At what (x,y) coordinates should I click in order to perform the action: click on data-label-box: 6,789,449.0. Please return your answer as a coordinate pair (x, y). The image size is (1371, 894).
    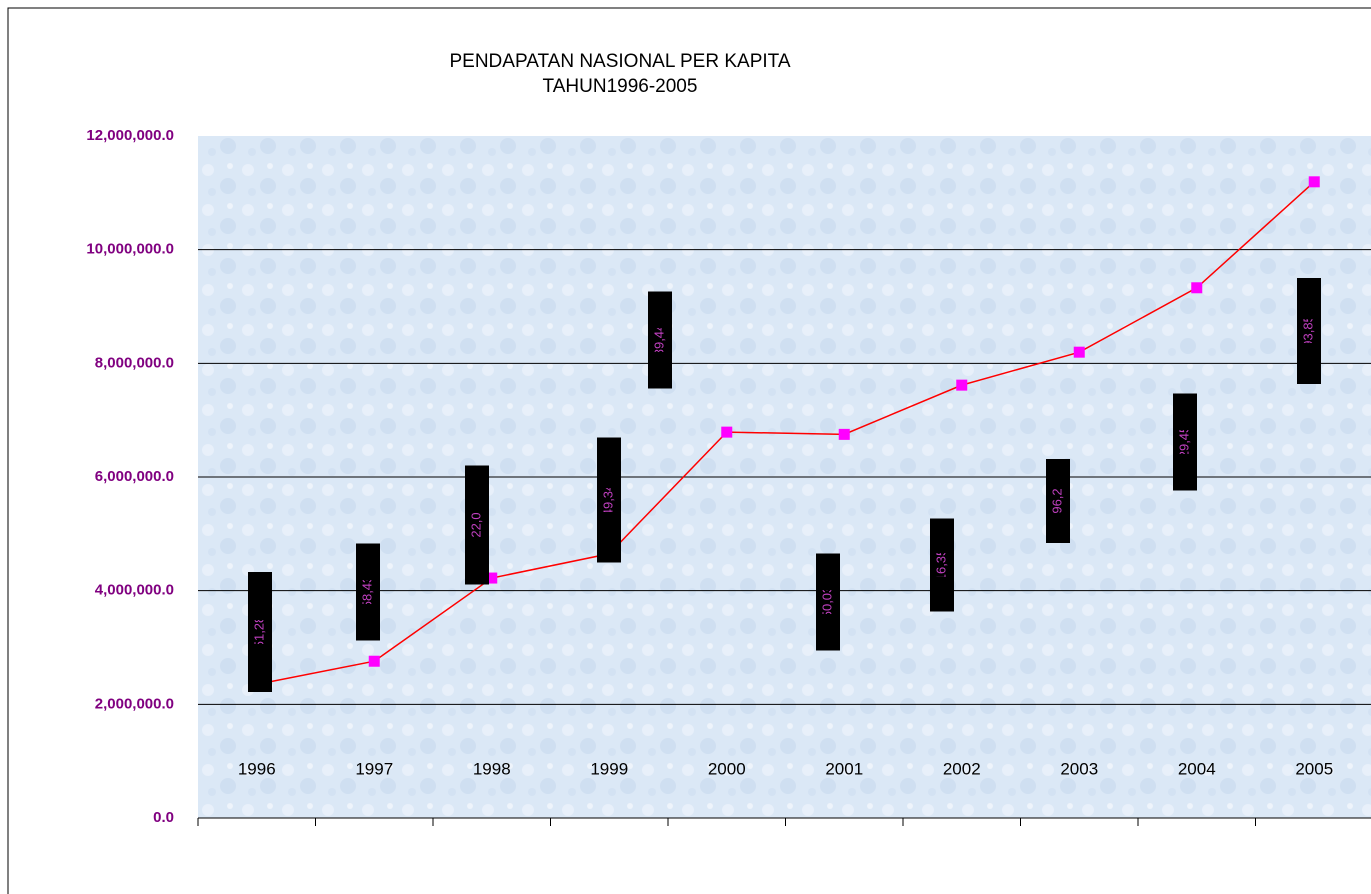
    Looking at the image, I should click on (660, 340).